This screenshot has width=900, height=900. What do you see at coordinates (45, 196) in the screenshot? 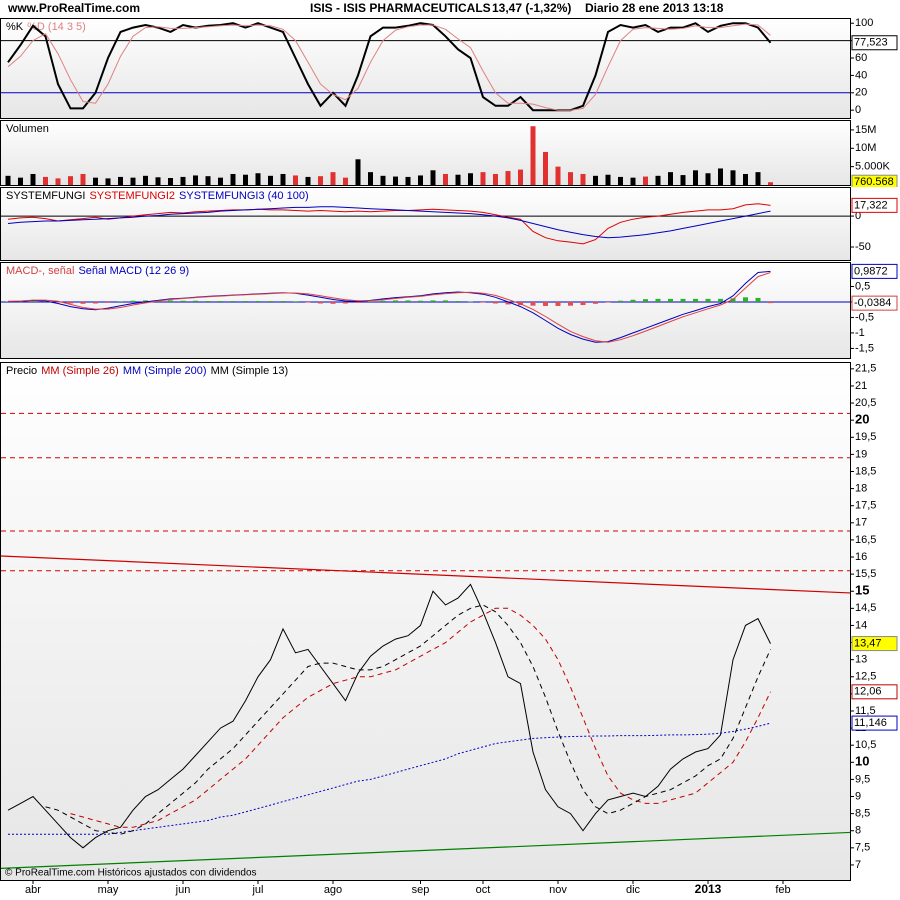
I see `legend-entry: SYSTEMFUNGI` at bounding box center [45, 196].